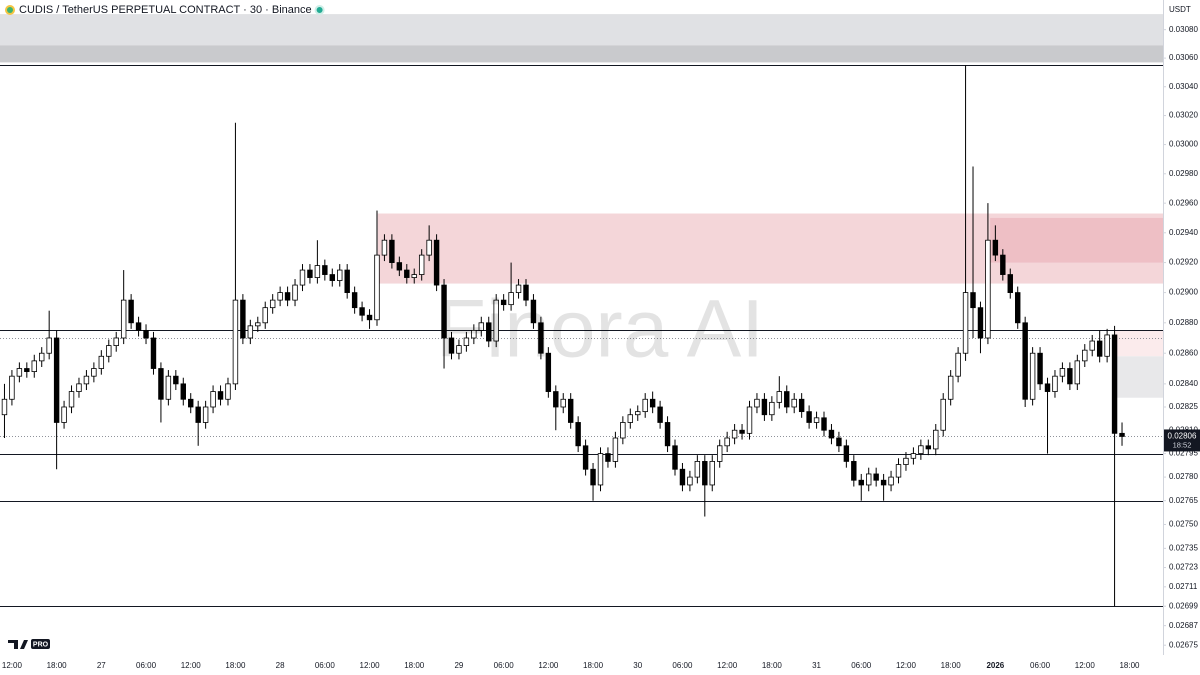 Image resolution: width=1200 pixels, height=675 pixels. What do you see at coordinates (1180, 9) in the screenshot?
I see `price-unit: USDT` at bounding box center [1180, 9].